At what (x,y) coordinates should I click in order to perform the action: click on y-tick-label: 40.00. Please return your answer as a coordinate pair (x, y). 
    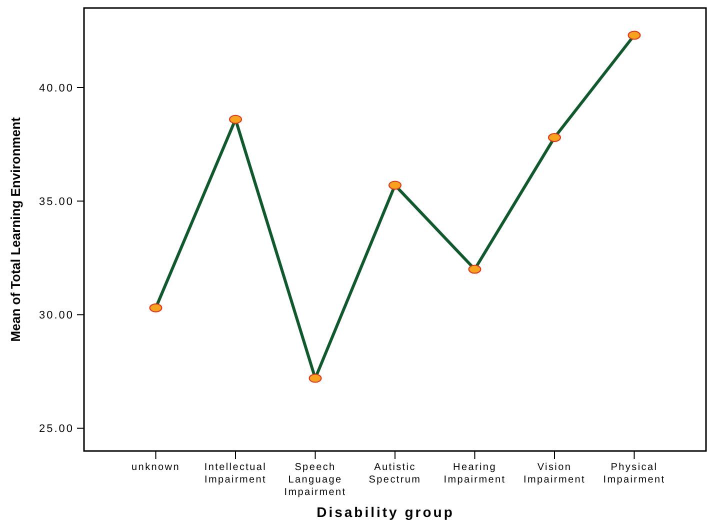
    Looking at the image, I should click on (56, 88).